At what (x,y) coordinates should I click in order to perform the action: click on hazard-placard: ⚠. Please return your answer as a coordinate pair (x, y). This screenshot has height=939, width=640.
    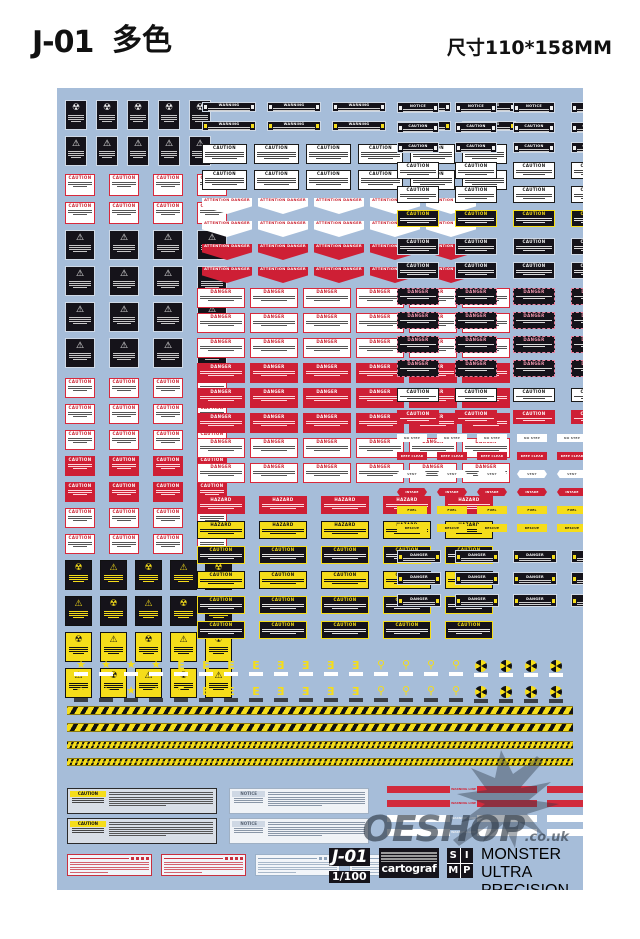
    Looking at the image, I should click on (80, 353).